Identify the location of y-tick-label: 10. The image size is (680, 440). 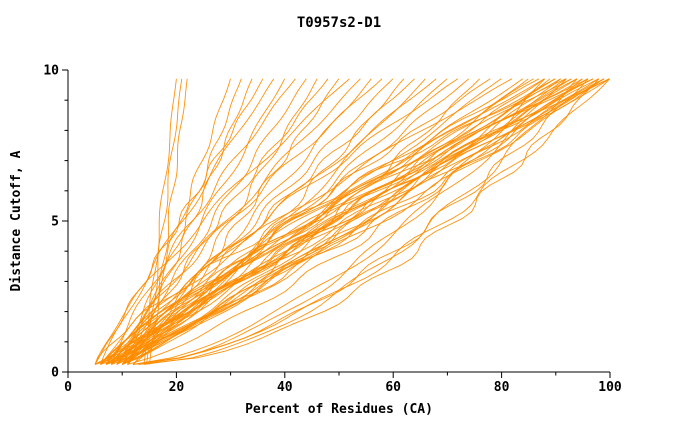
(51, 71).